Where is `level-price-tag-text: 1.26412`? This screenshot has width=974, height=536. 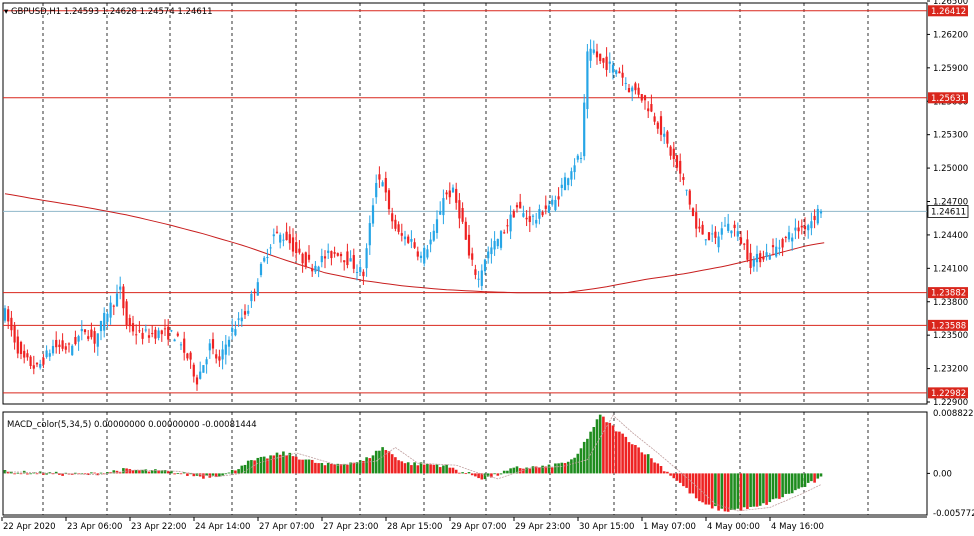
level-price-tag-text: 1.26412 is located at coordinates (948, 12).